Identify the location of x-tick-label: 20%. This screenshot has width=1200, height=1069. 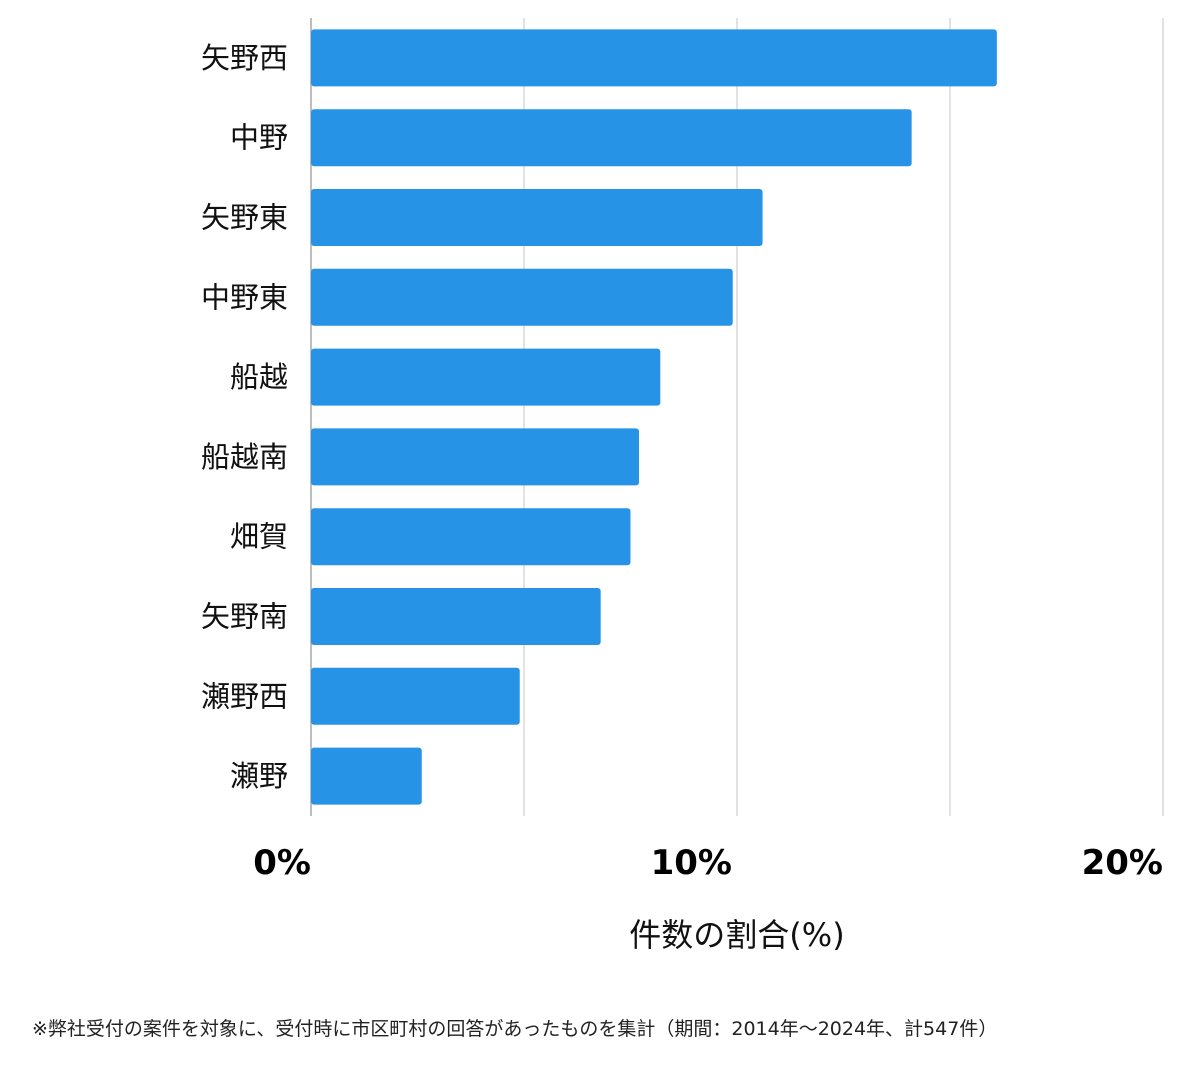
(1122, 863).